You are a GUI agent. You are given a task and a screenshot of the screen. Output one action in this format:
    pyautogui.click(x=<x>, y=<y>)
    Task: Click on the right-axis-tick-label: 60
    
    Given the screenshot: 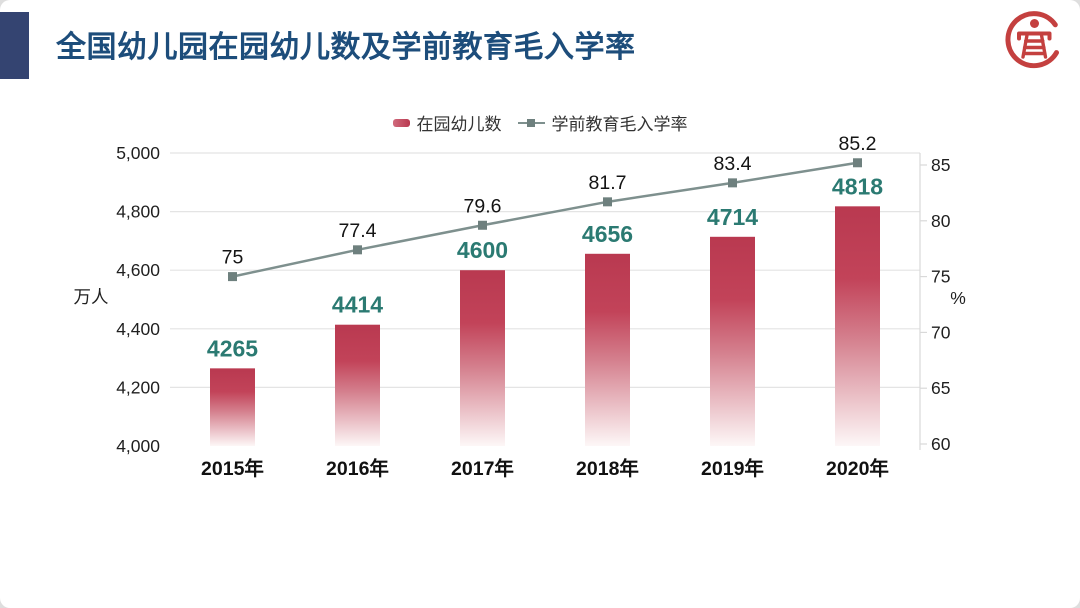 What is the action you would take?
    pyautogui.click(x=941, y=444)
    